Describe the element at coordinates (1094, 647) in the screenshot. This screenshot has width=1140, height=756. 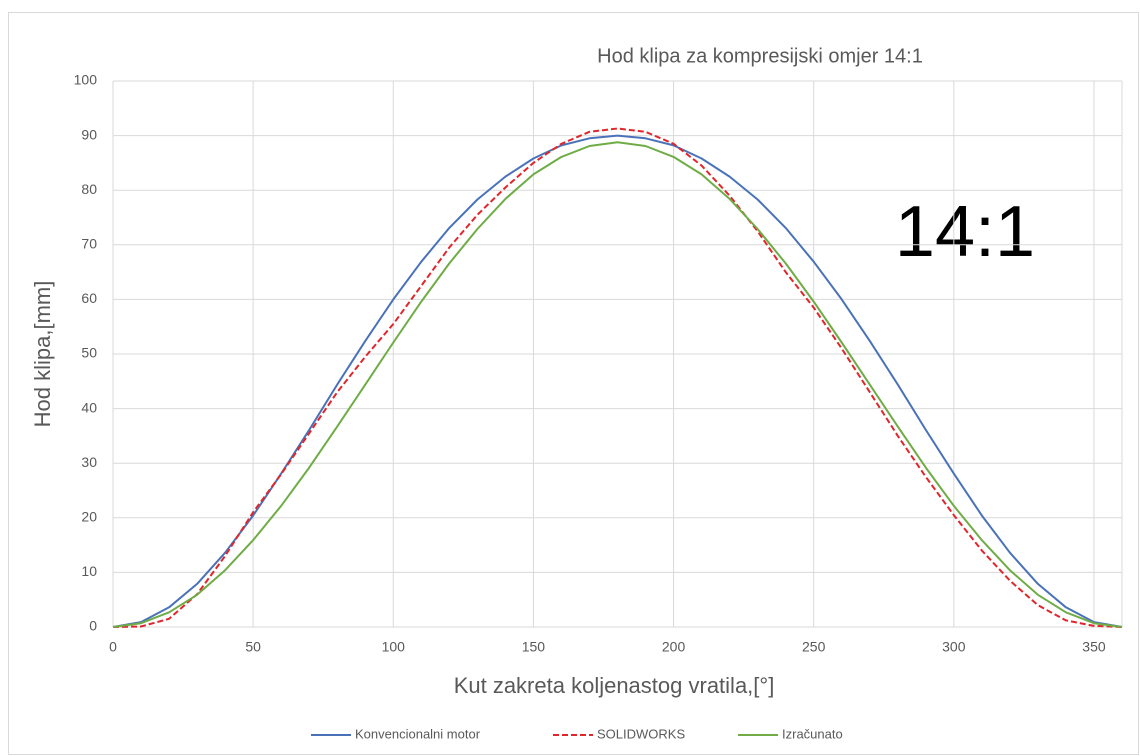
I see `x-tick-label: 350` at that location.